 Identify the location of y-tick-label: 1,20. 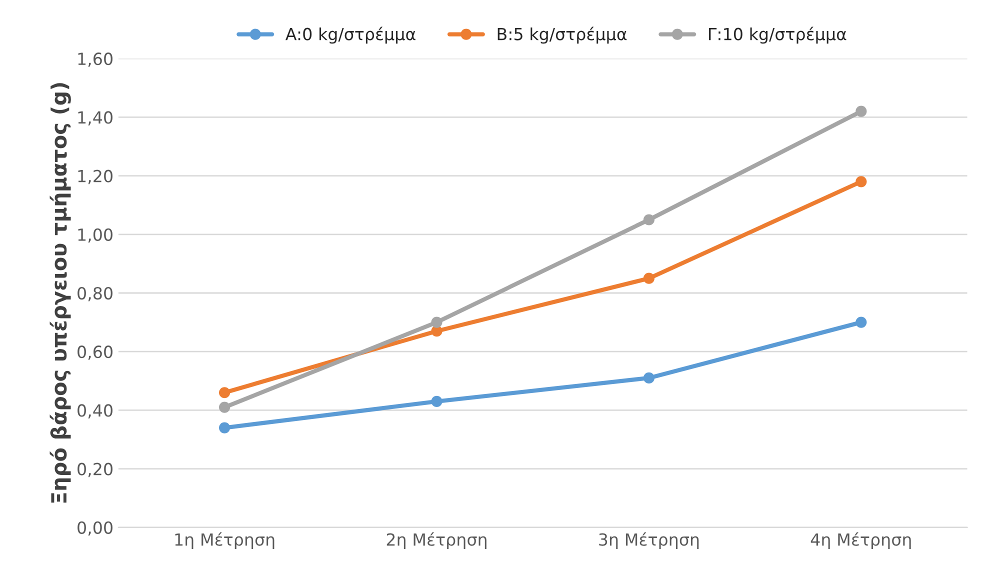
(95, 177).